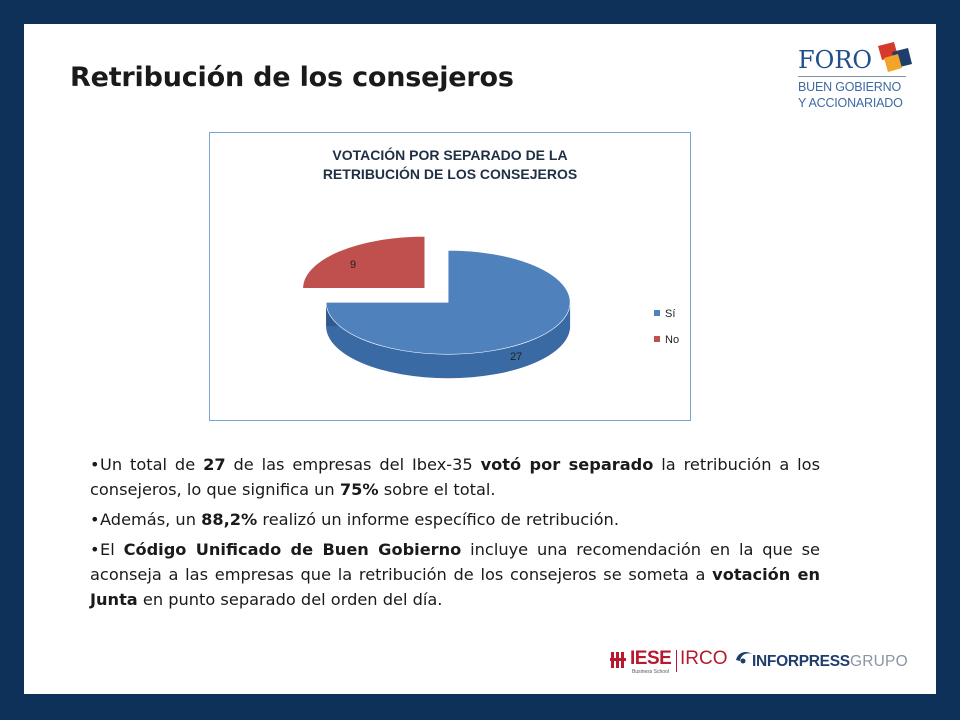  What do you see at coordinates (650, 672) in the screenshot?
I see `iese-logo-subtitle: Business School` at bounding box center [650, 672].